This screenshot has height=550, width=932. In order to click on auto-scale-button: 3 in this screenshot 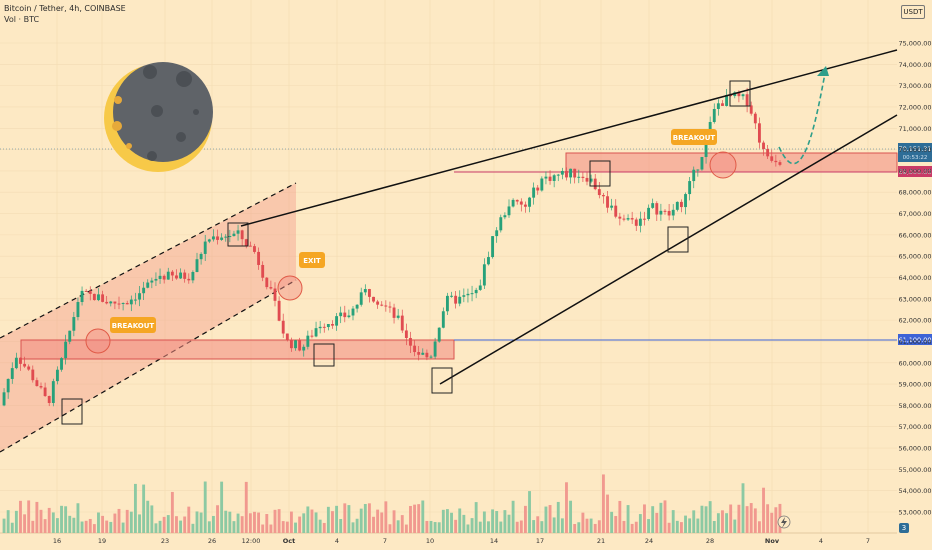, I will do `click(904, 528)`.